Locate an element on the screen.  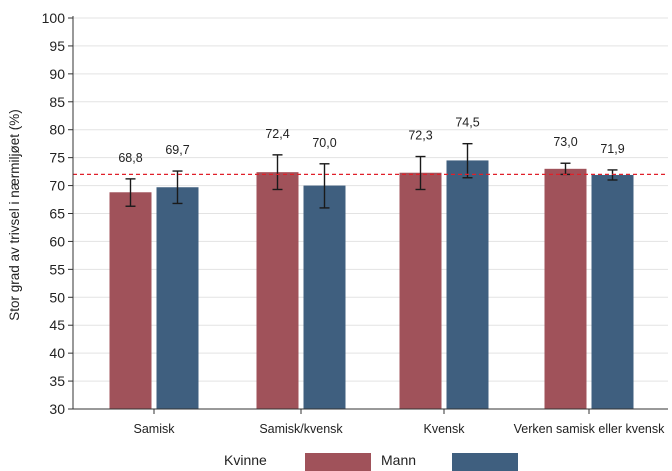
data-label-1-1: 70,0 is located at coordinates (324, 143).